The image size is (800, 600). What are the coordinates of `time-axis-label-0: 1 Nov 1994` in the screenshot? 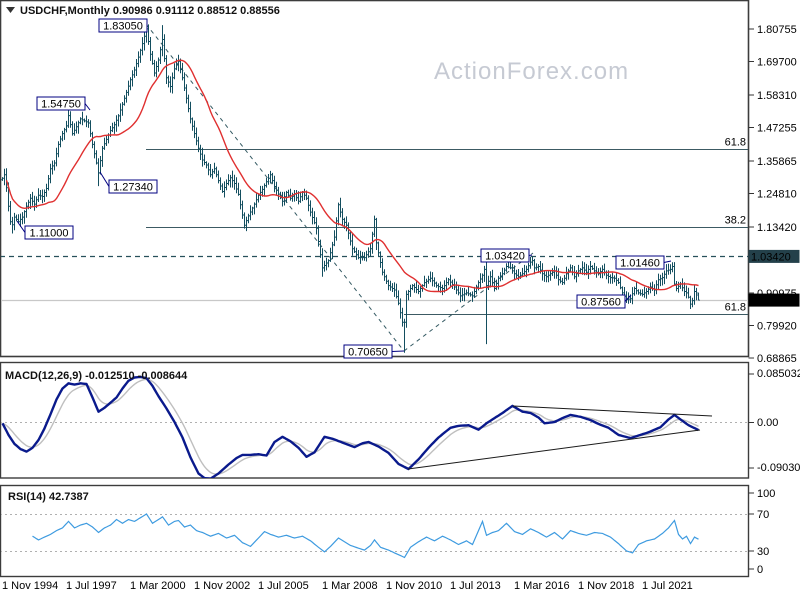 It's located at (30, 586).